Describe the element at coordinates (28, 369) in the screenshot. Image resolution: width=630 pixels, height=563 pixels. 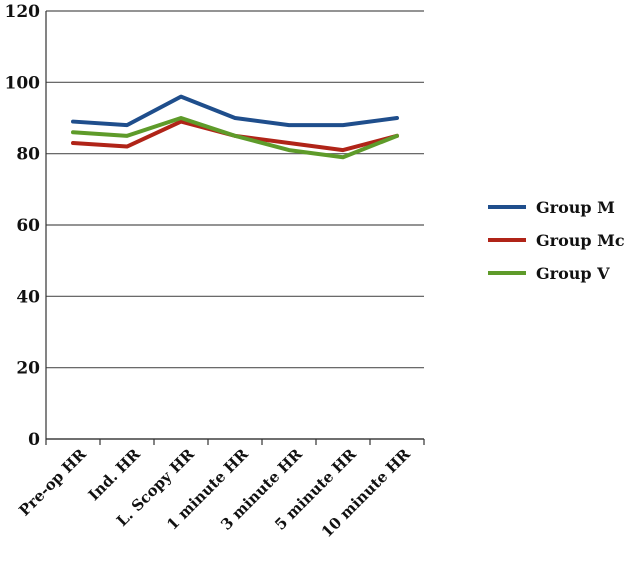
I see `y-tick-label: 20` at that location.